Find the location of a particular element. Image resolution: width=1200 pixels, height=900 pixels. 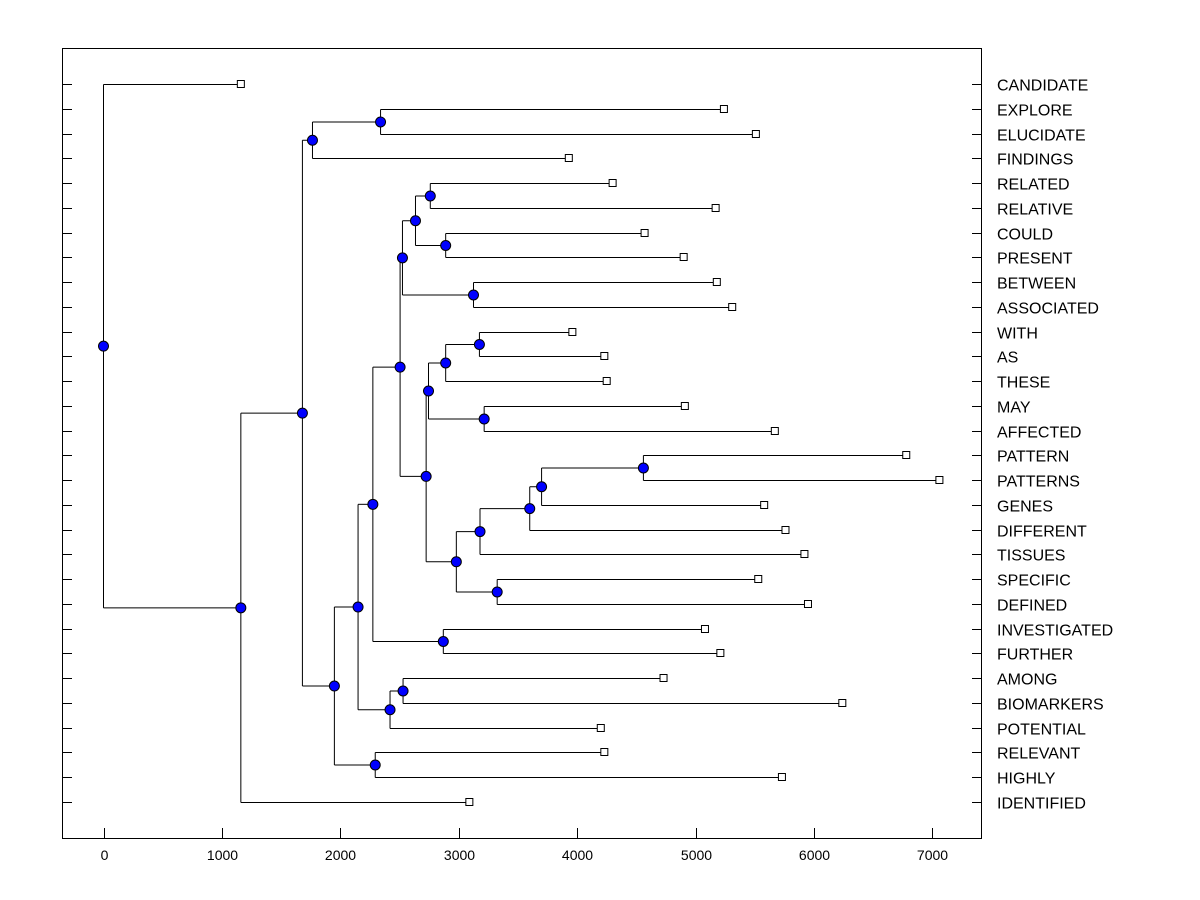

leaf-label: THESE is located at coordinates (1023, 383).